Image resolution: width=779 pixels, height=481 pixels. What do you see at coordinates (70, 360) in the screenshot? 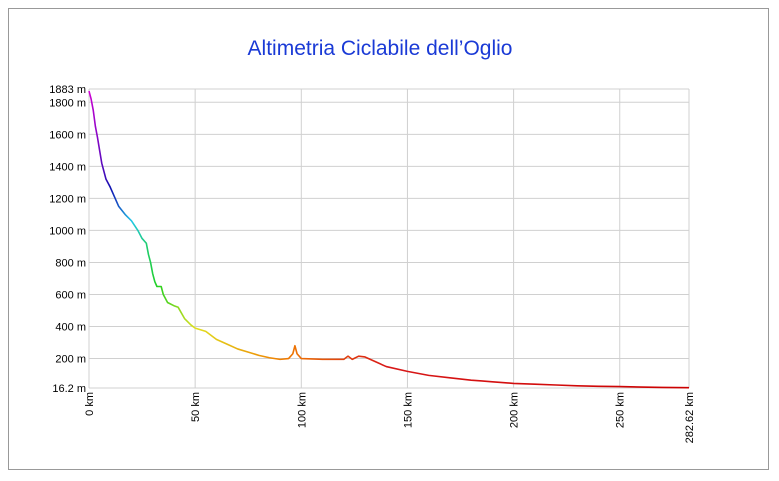
I see `y-tick-label: 200 m` at bounding box center [70, 360].